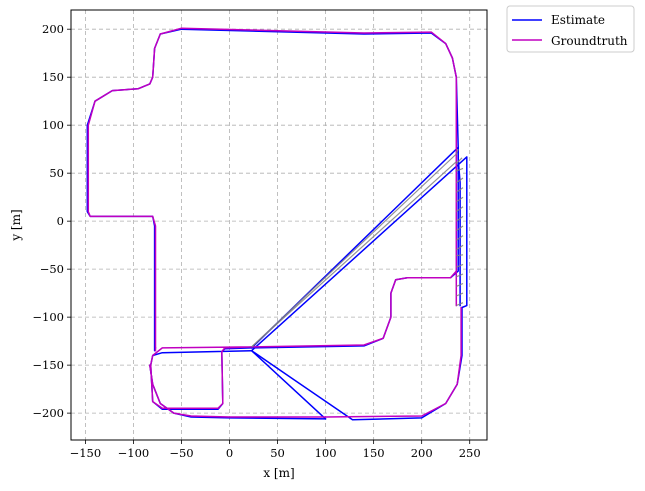 Image resolution: width=645 pixels, height=491 pixels. I want to click on y-tick-label: −200, so click(48, 413).